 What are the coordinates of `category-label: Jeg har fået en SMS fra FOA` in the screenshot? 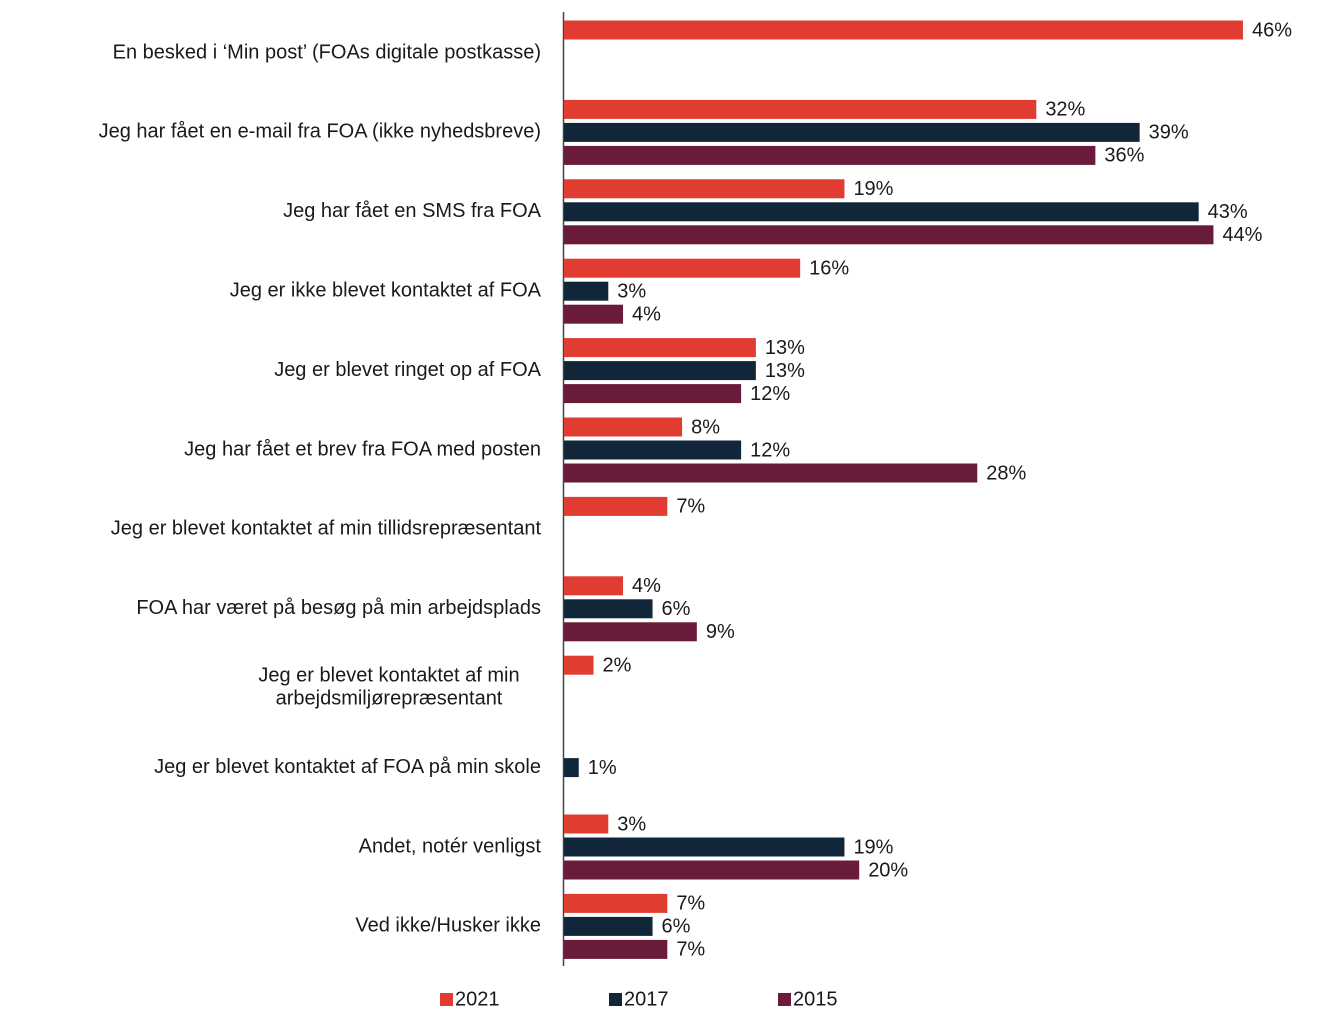 It's located at (412, 211).